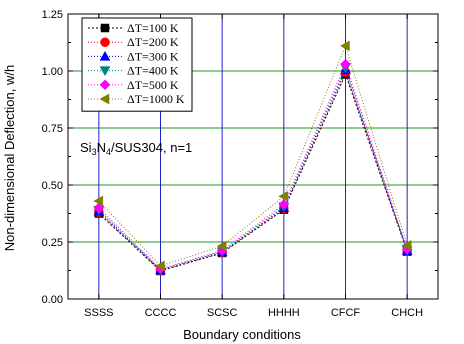  I want to click on legend-label: ΔT=300 K, so click(153, 56).